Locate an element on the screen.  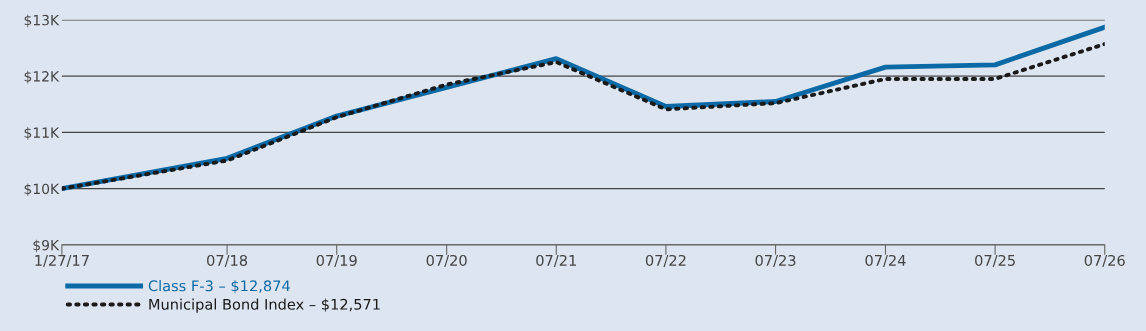
x-tick-label: 07/23 is located at coordinates (775, 261).